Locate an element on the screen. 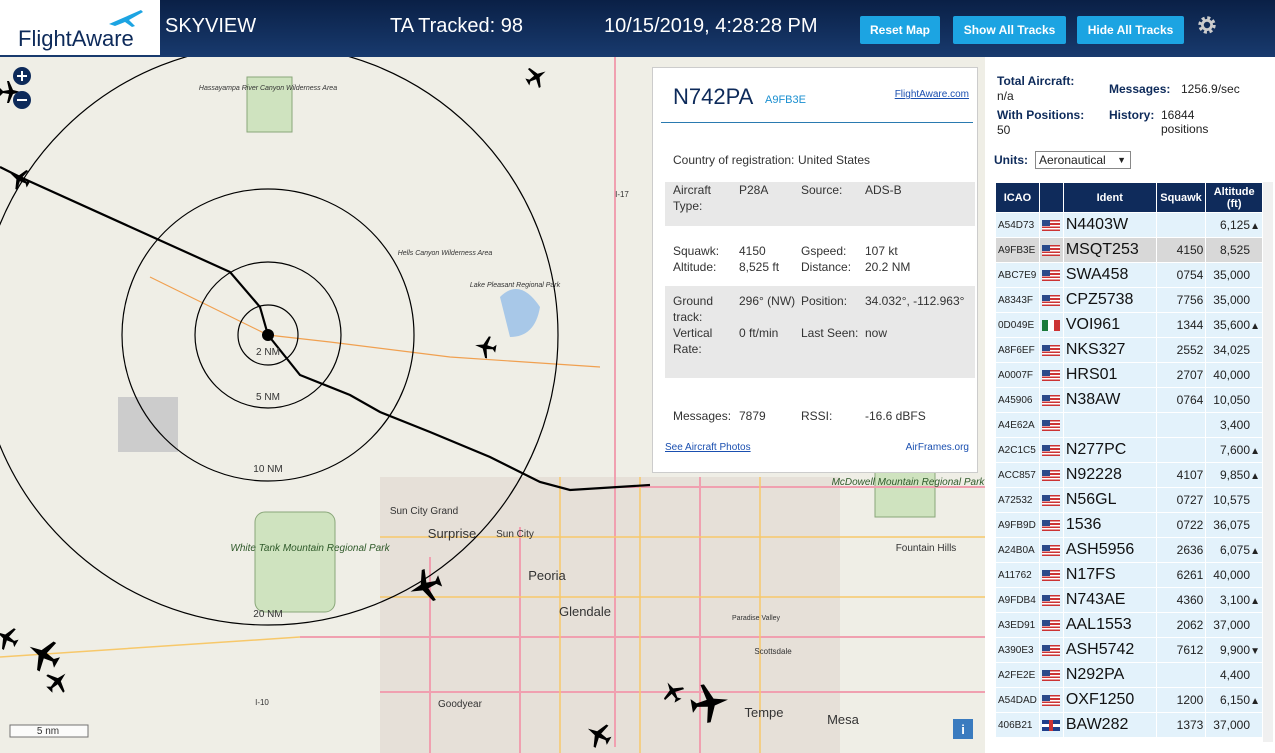 This screenshot has width=1275, height=753. icao: A0007F is located at coordinates (1017, 375).